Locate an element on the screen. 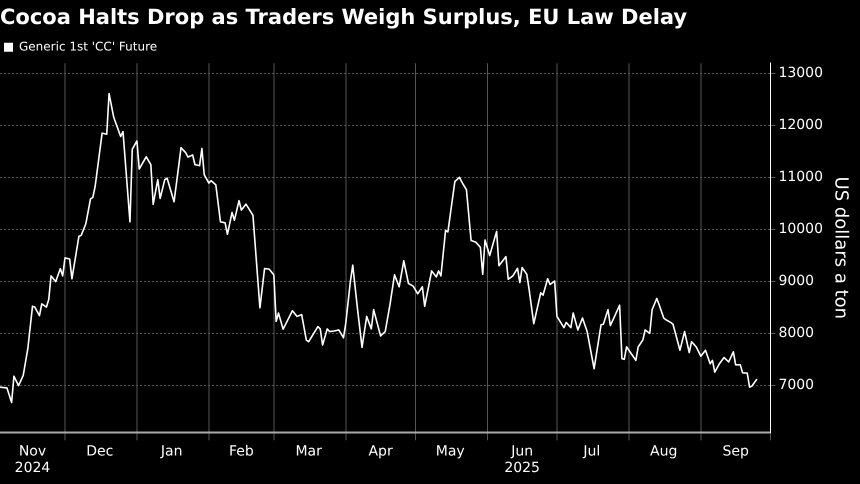  y-tick-label: 13000 is located at coordinates (801, 73).